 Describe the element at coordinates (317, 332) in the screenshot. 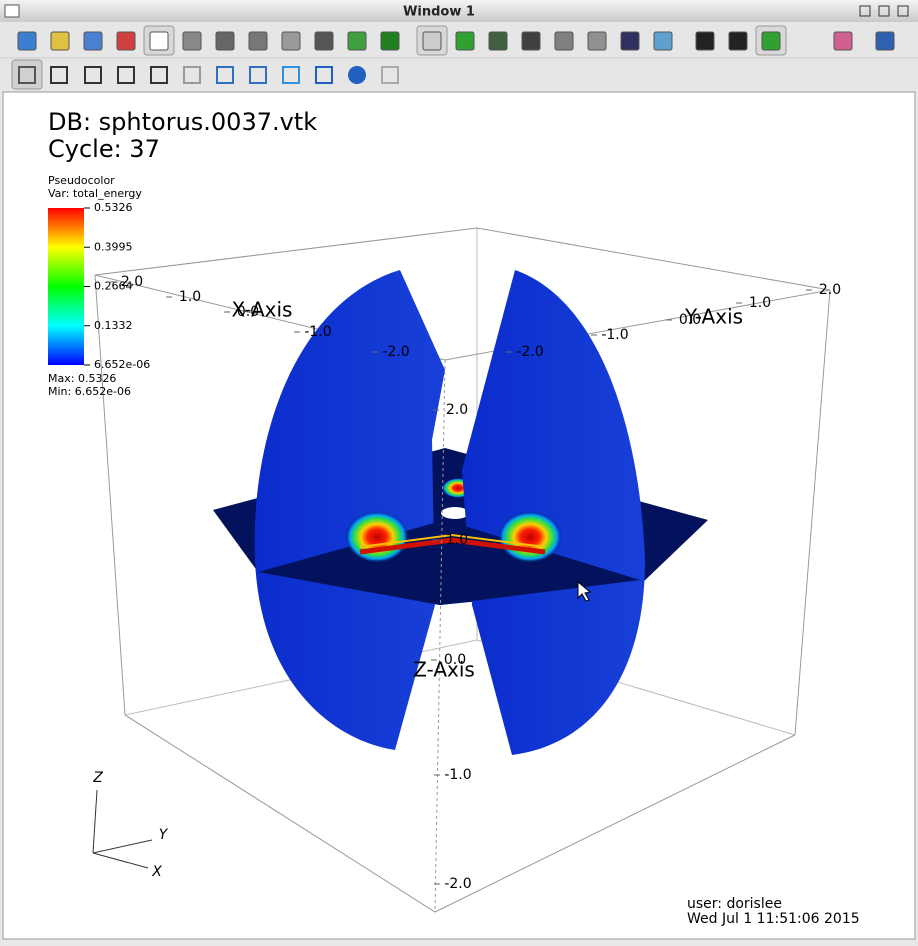

I see `x-tick-label: -1.0` at that location.